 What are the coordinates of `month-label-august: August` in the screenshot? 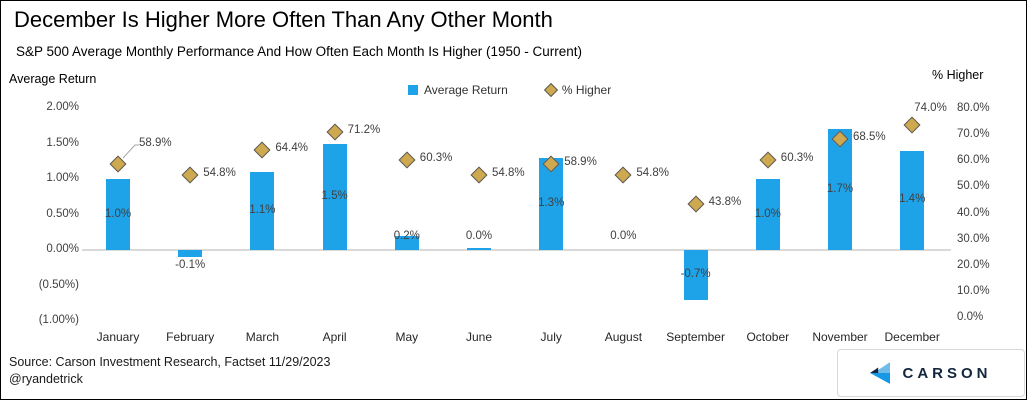 It's located at (623, 337).